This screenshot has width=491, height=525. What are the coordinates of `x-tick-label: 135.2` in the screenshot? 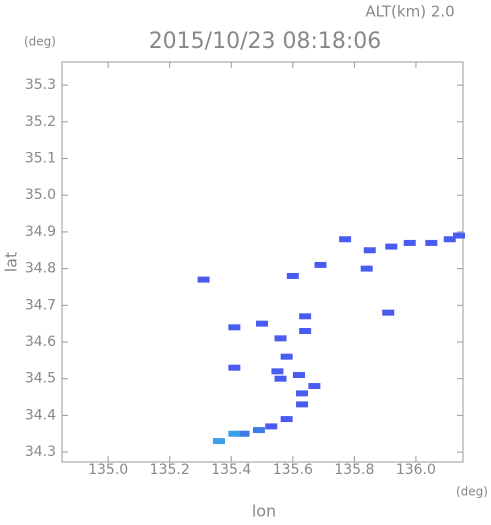 It's located at (170, 470).